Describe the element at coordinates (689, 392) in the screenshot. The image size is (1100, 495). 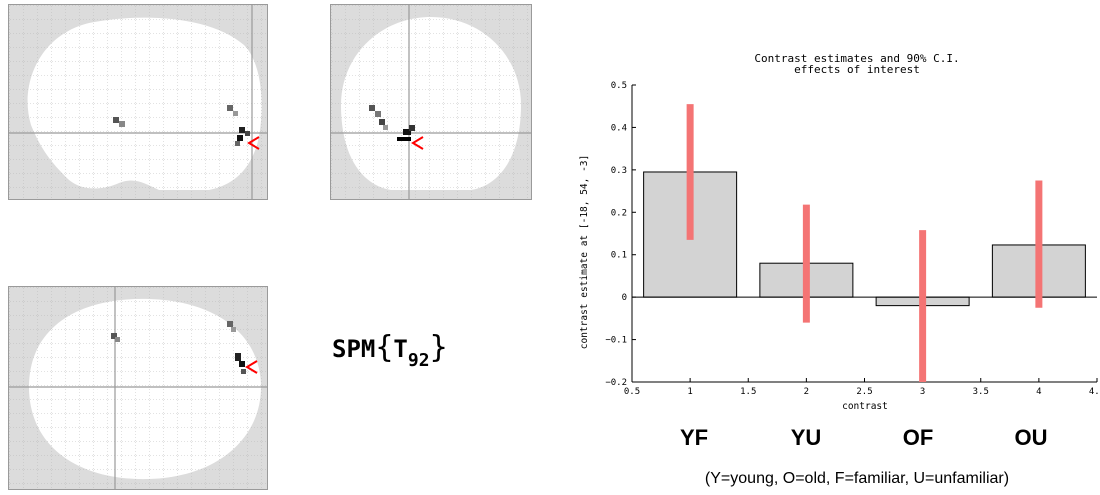
I see `x-tick-label: 1` at that location.